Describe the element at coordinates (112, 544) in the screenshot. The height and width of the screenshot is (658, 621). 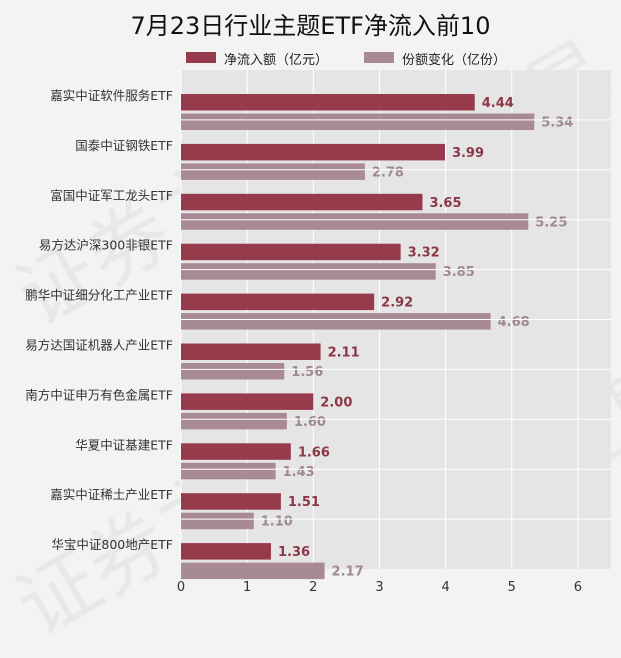
I see `category-label: 华宝中证800地产ETF` at that location.